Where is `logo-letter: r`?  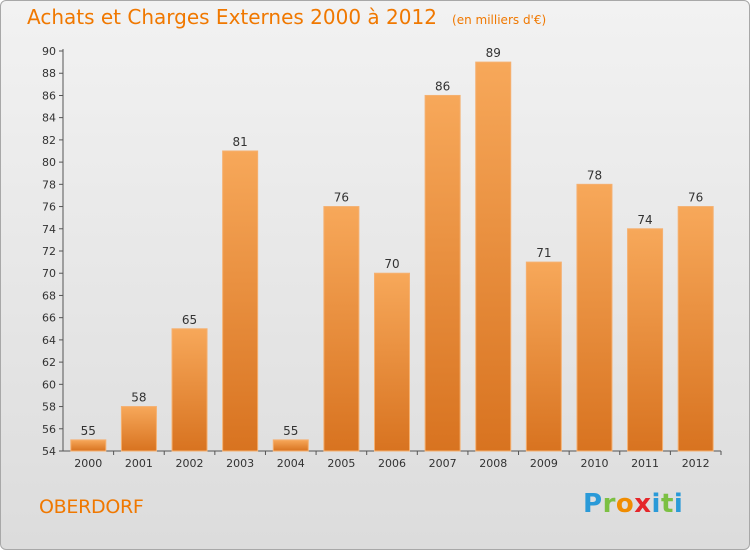
logo-letter: r is located at coordinates (609, 504).